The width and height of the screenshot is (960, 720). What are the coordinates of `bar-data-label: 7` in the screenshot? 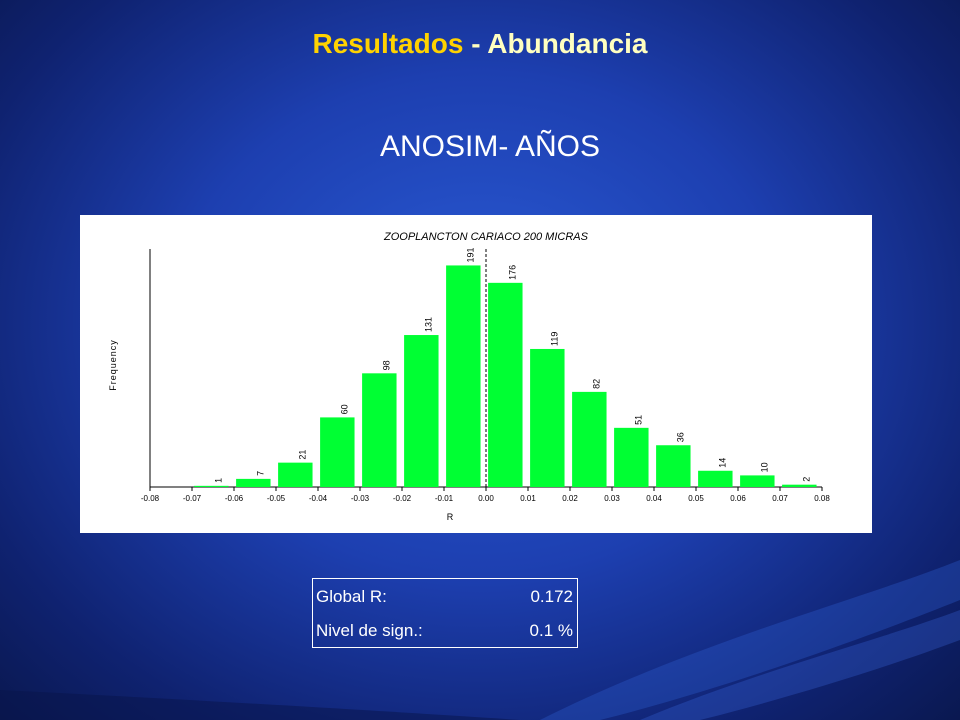 It's located at (261, 473).